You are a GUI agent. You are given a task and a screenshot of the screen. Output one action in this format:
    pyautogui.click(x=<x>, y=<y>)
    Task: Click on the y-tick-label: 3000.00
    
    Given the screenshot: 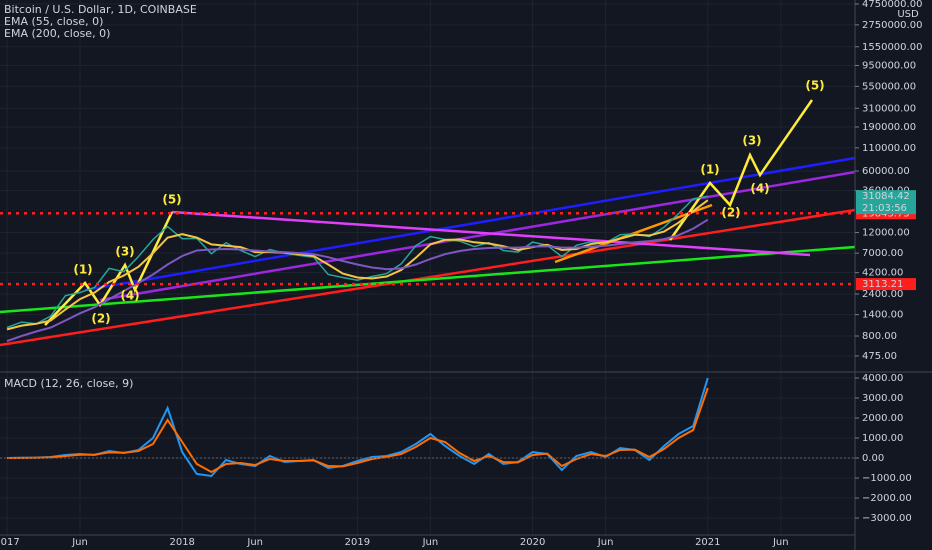 What is the action you would take?
    pyautogui.click(x=882, y=398)
    